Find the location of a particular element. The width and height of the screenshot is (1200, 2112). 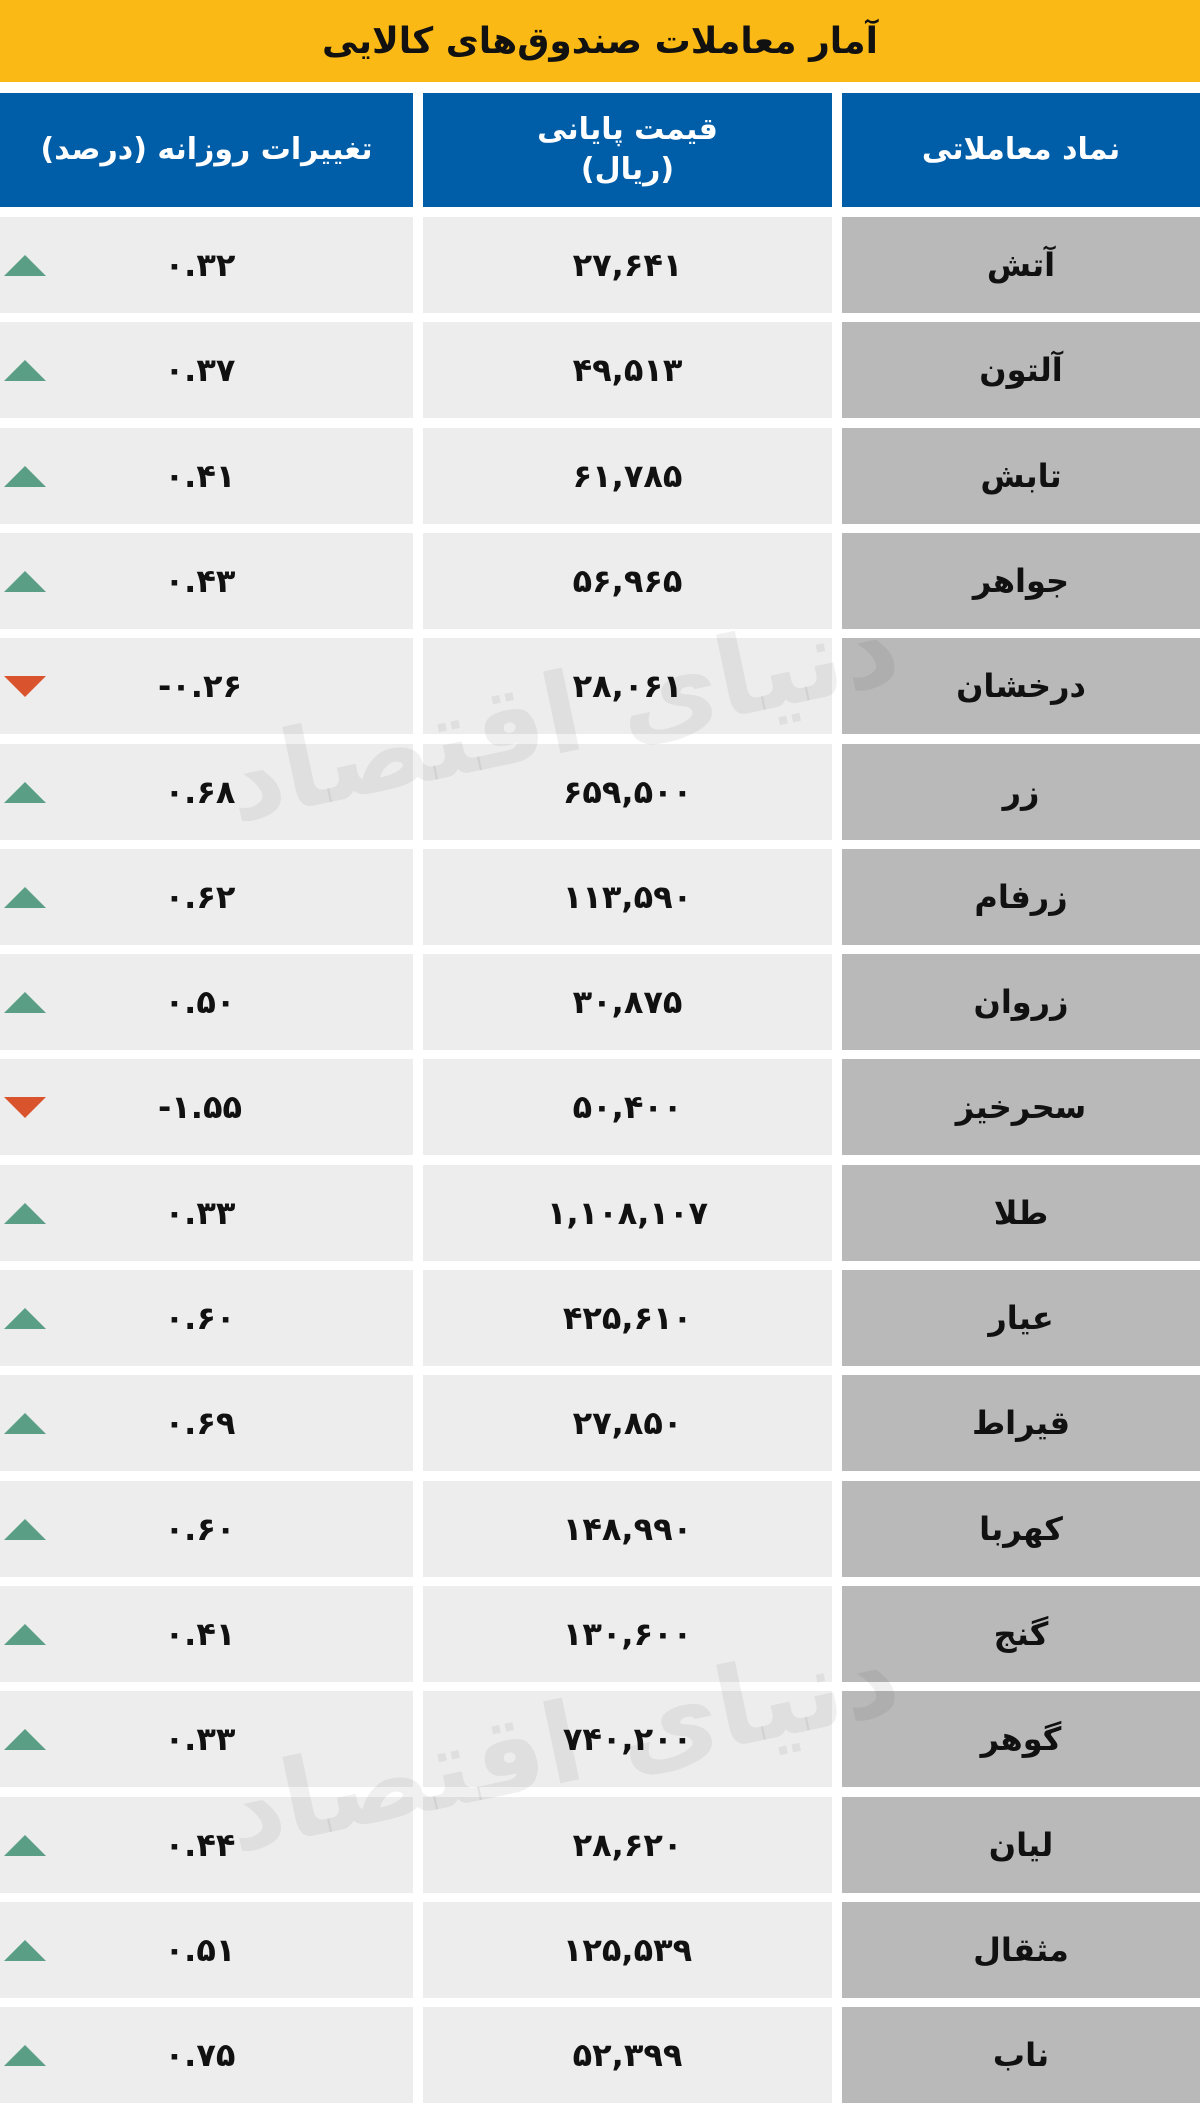

change-cell: ۰.۶۹ is located at coordinates (206, 1423).